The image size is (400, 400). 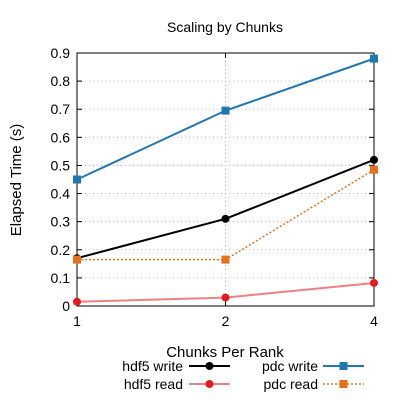 What do you see at coordinates (66, 306) in the screenshot?
I see `y-tick-label: 0` at bounding box center [66, 306].